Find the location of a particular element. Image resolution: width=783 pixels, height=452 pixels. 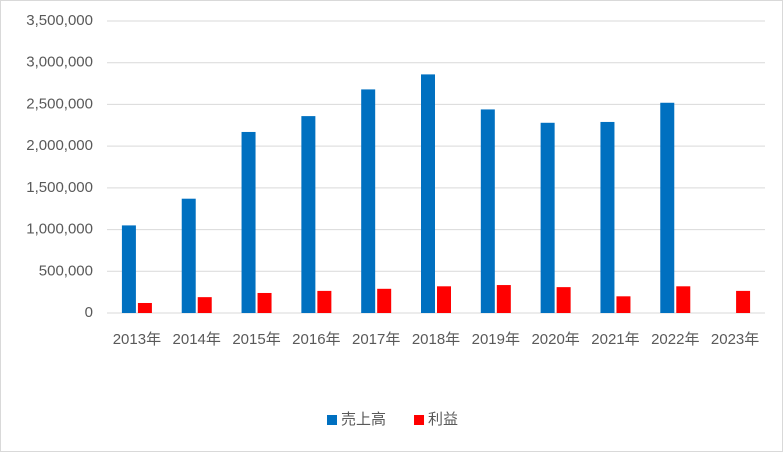

x-tick-label: 2020年 is located at coordinates (555, 339).